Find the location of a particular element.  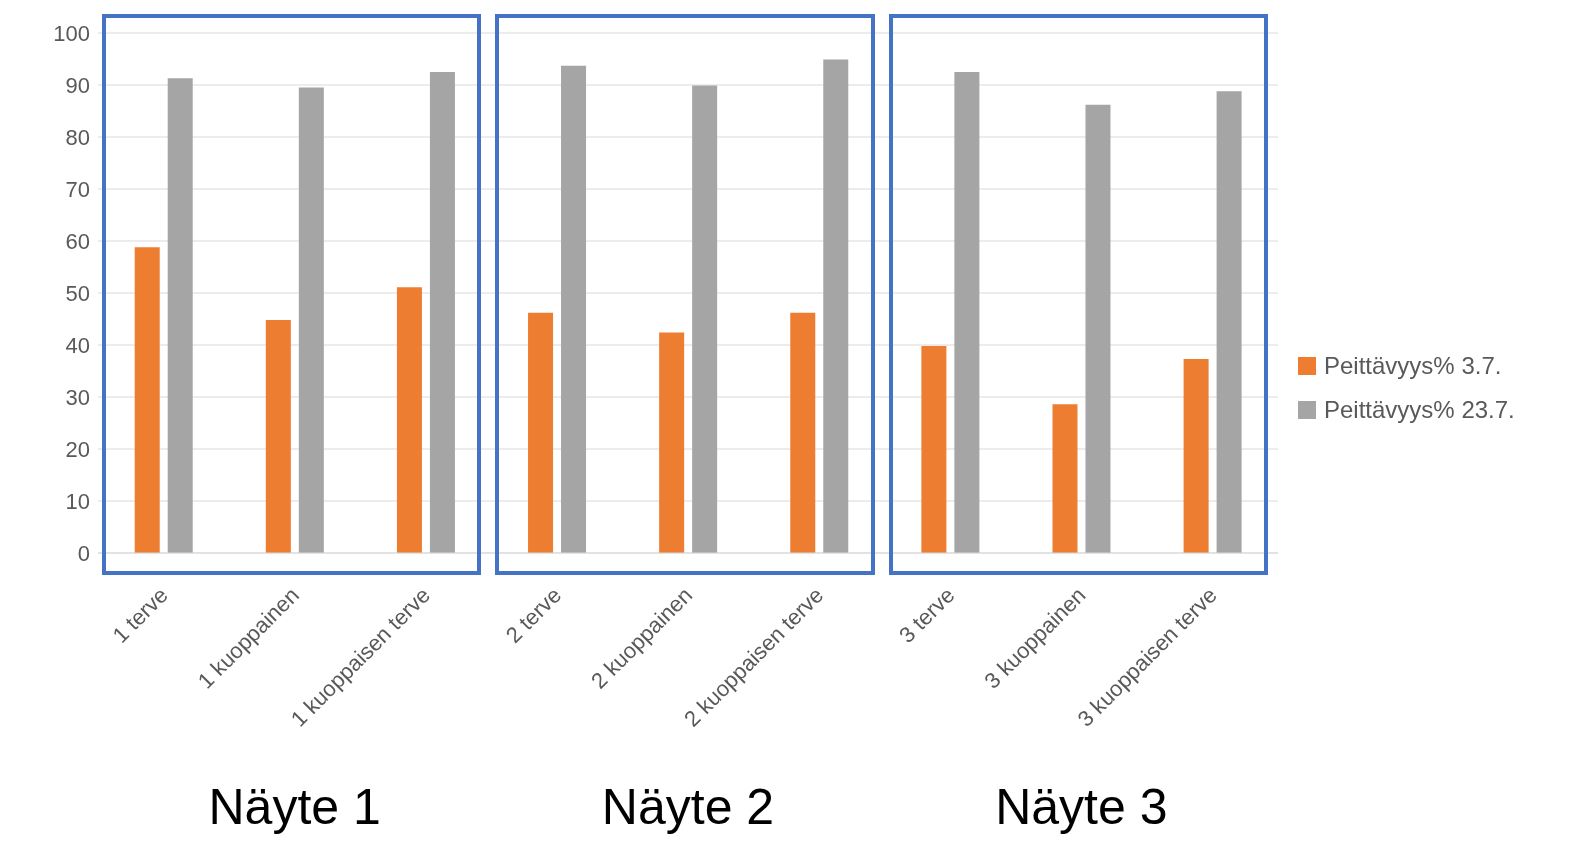

text: Näyte 3 is located at coordinates (1081, 807).